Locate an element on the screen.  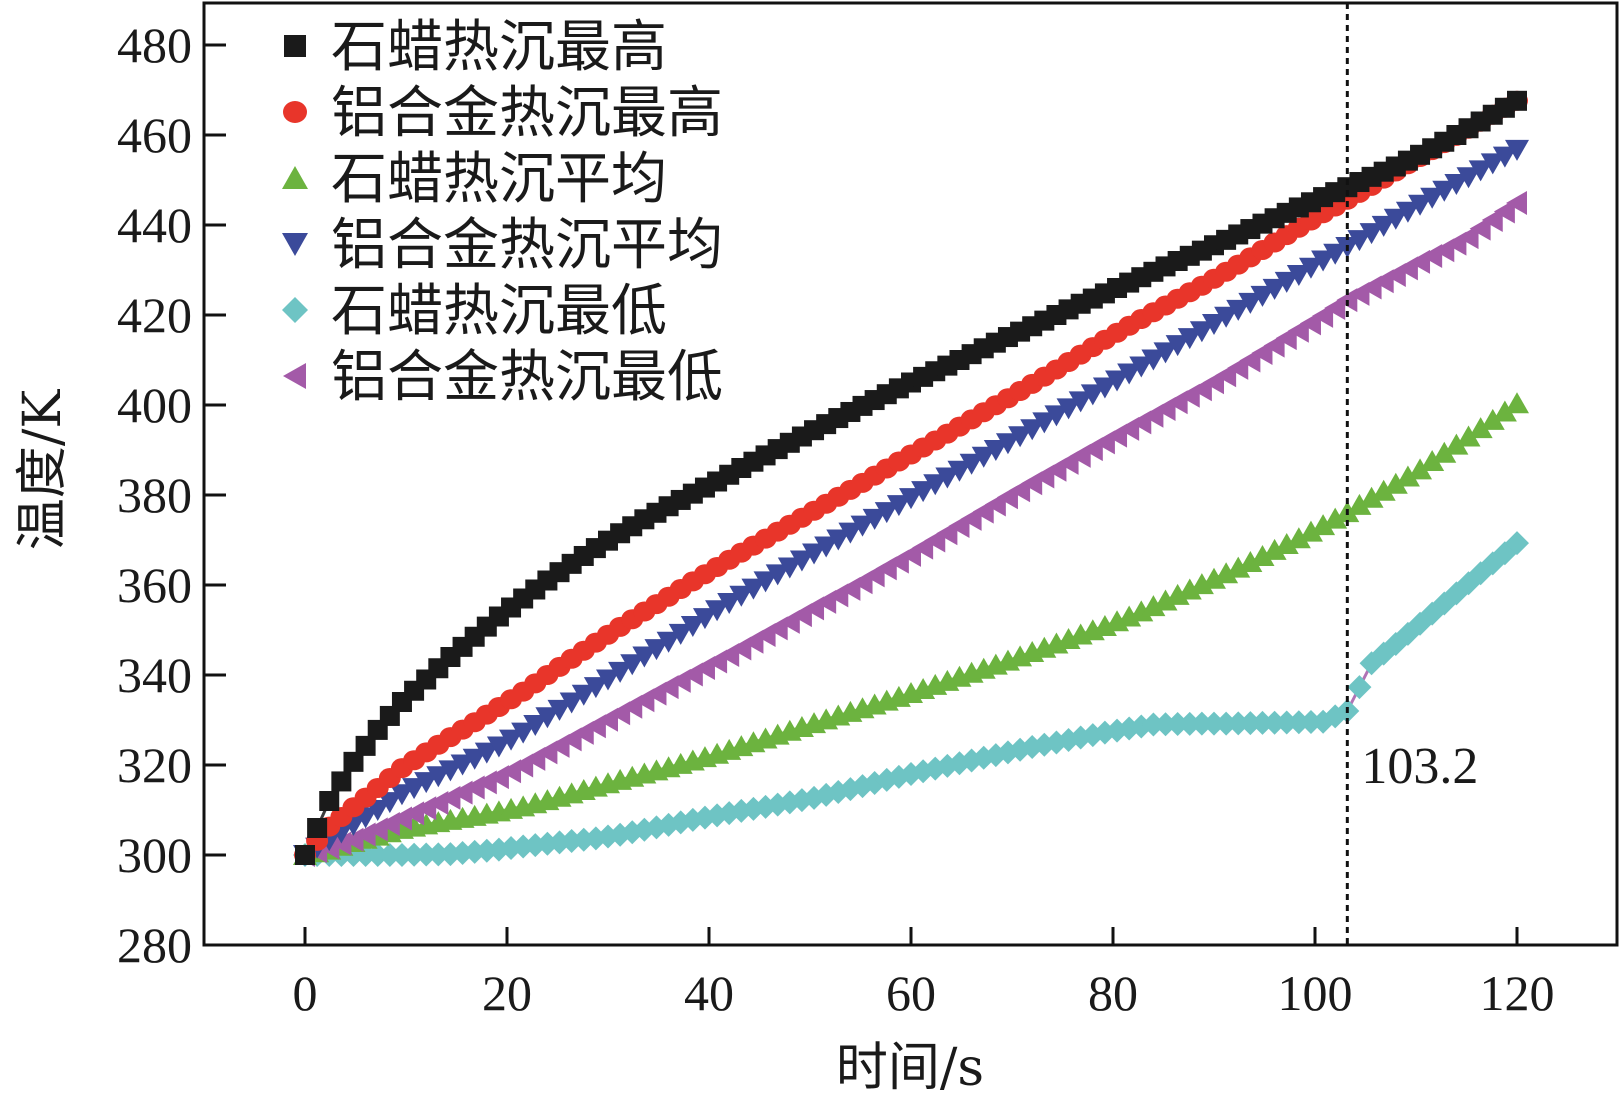
x-tick-label: 80 is located at coordinates (1113, 993).